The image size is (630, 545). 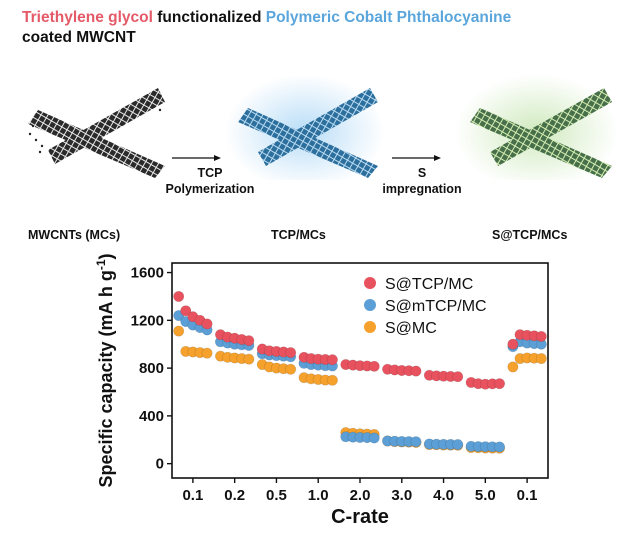 What do you see at coordinates (298, 235) in the screenshot?
I see `stage-label-tcp: TCP/MCs` at bounding box center [298, 235].